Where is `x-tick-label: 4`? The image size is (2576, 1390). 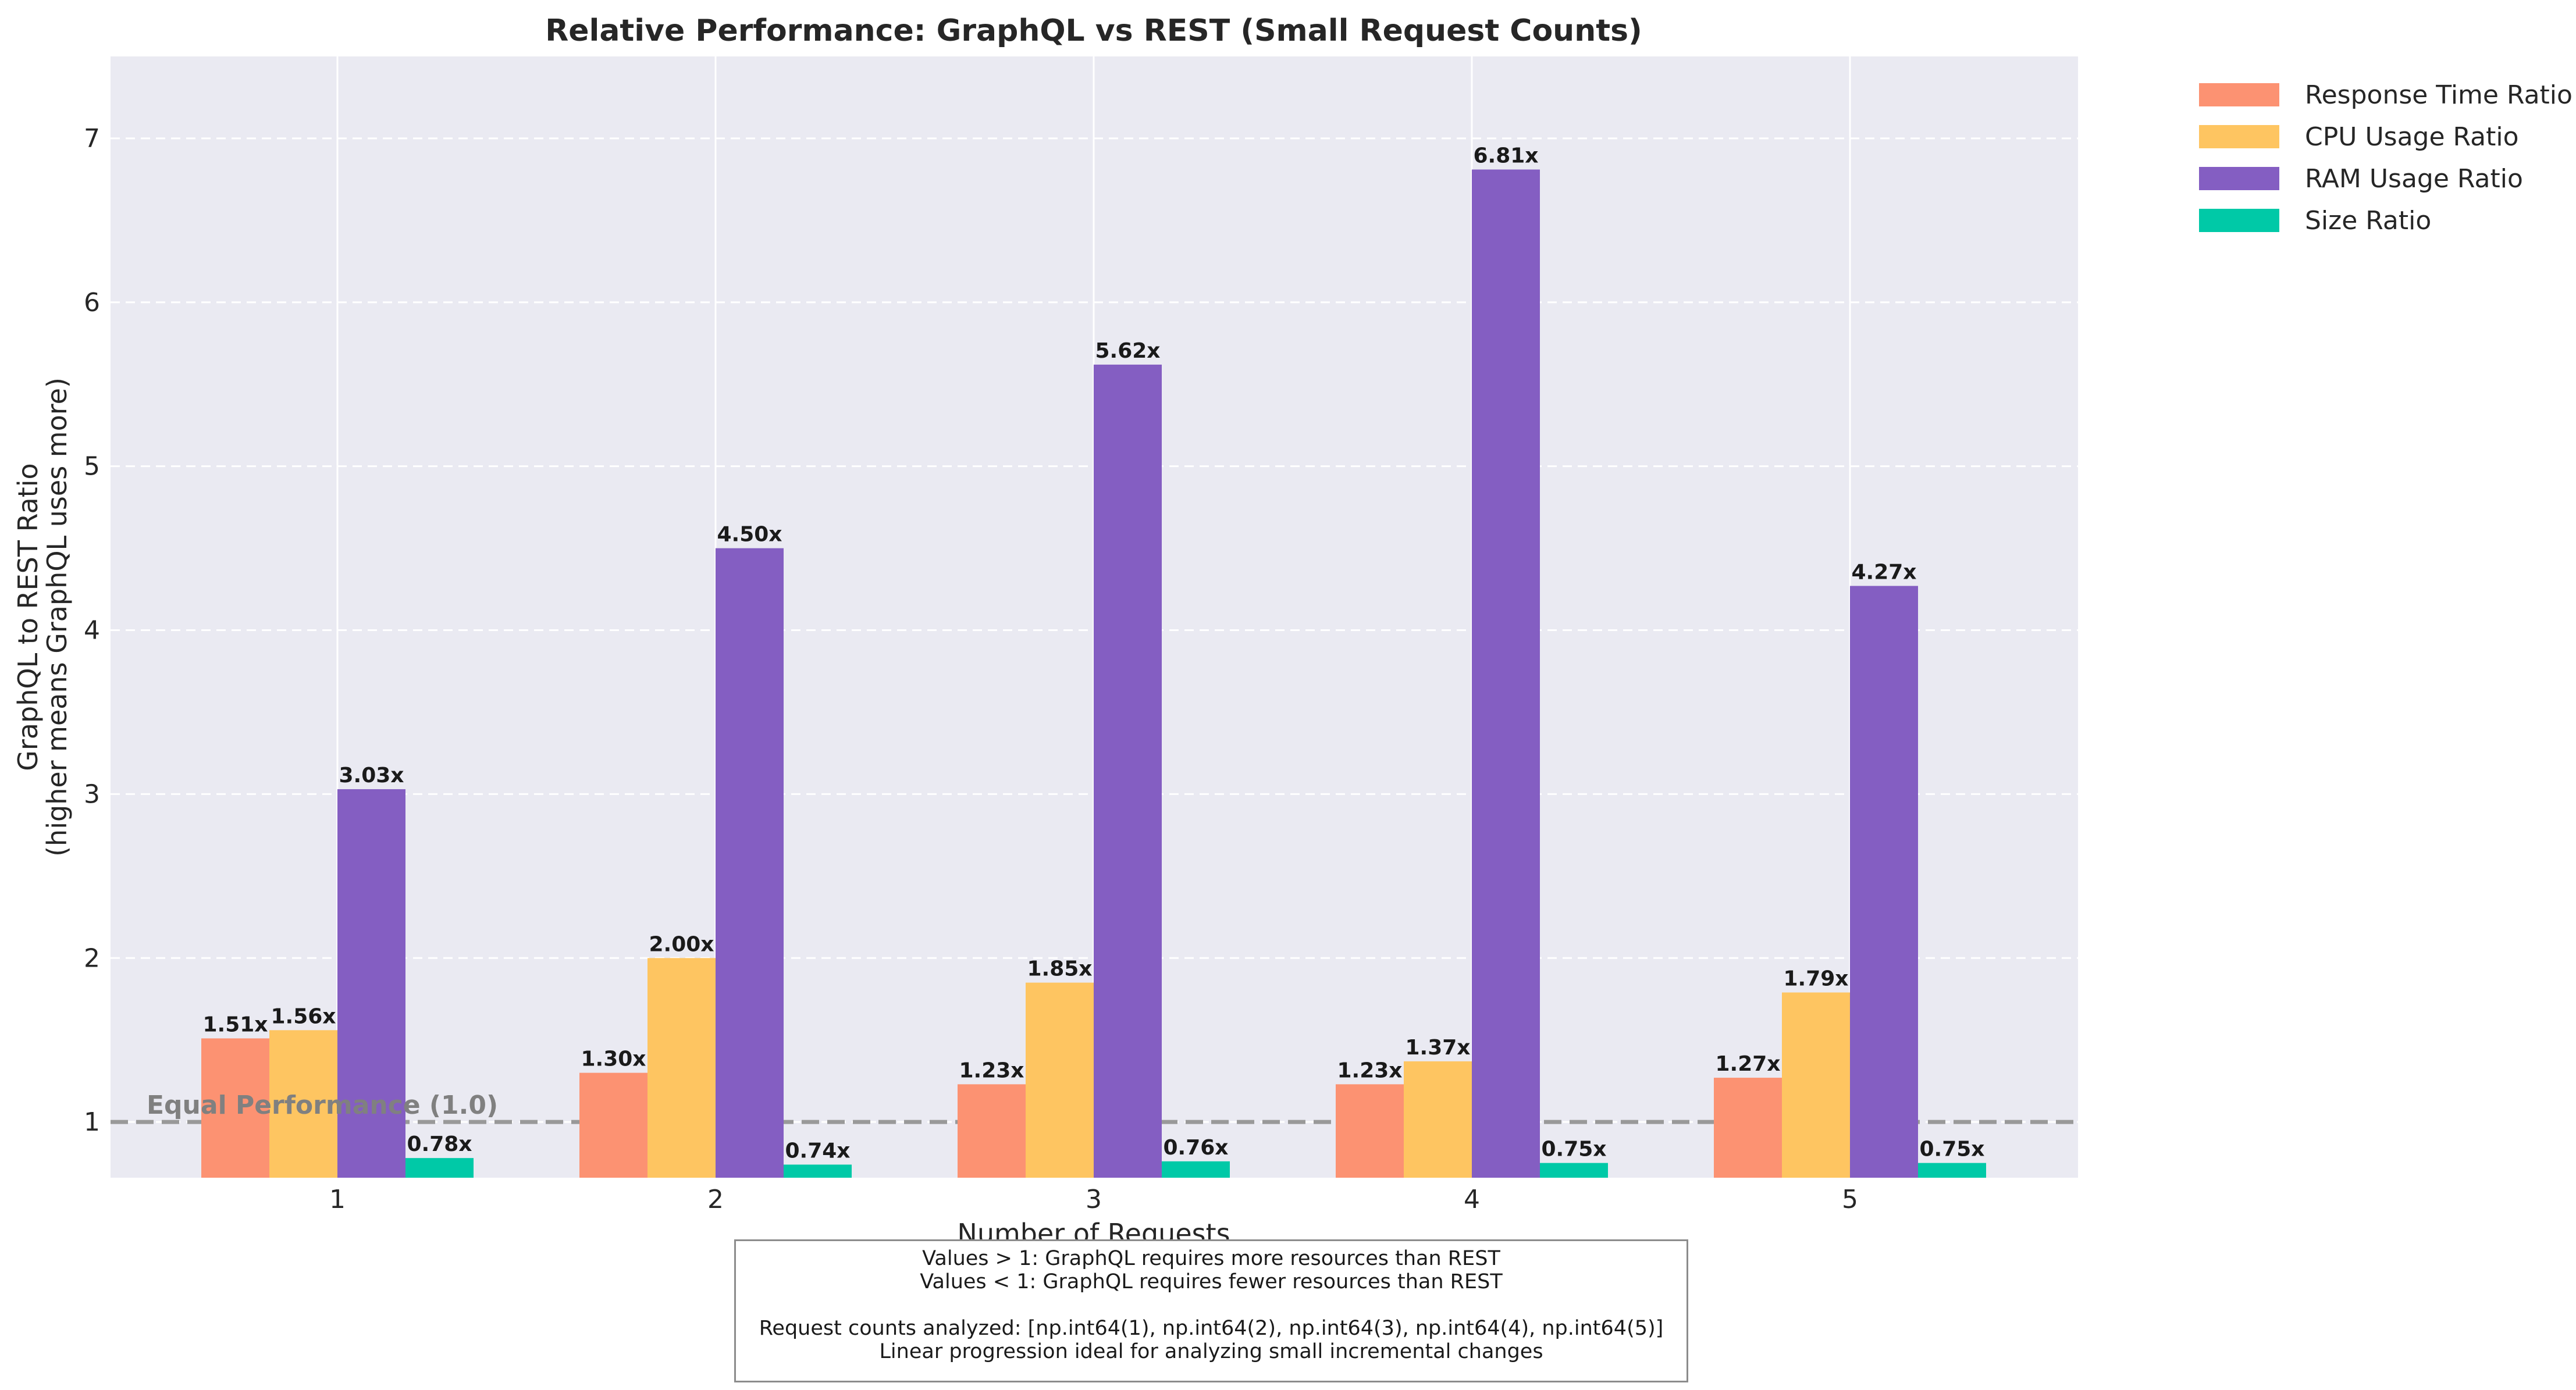
x-tick-label: 4 is located at coordinates (1472, 1199).